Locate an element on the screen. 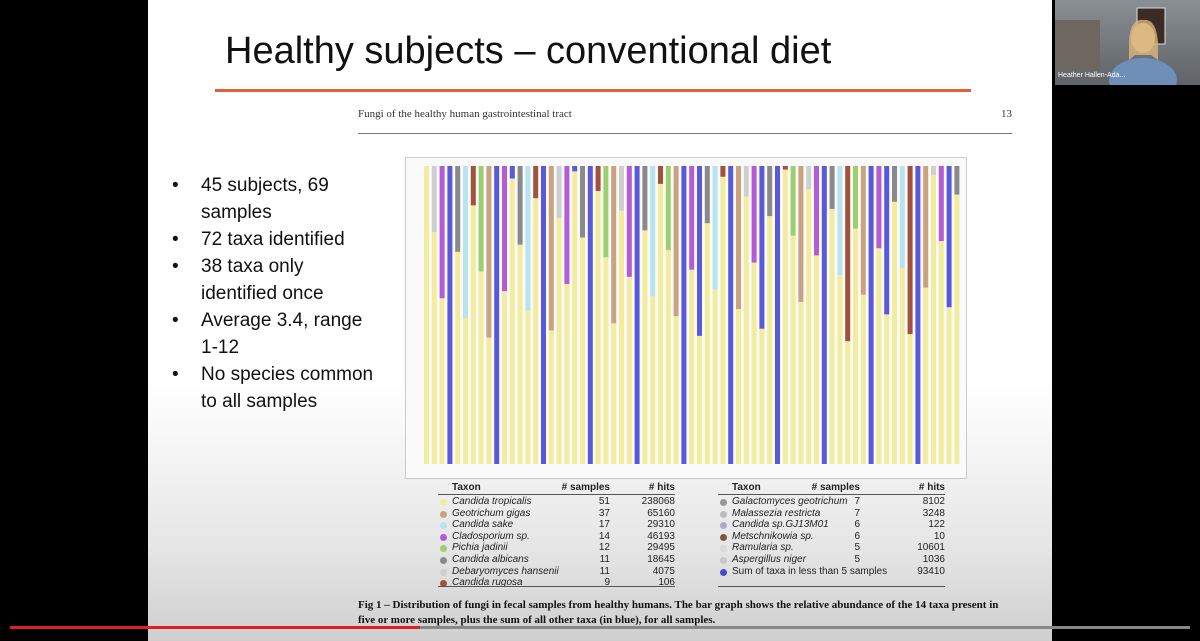 The image size is (1200, 641). bullet: 45 subjects, 69 samples is located at coordinates (275, 199).